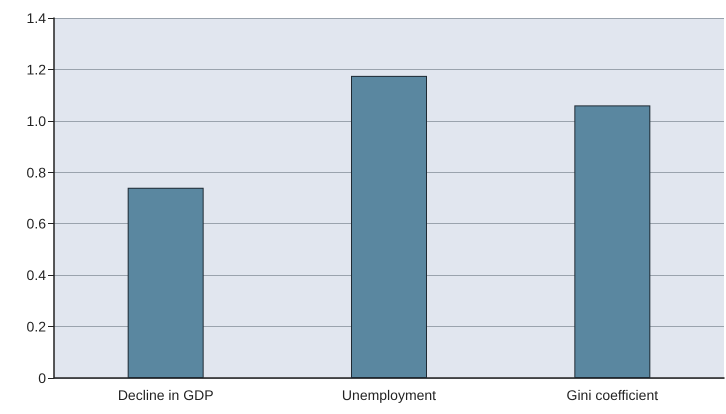  What do you see at coordinates (36, 326) in the screenshot?
I see `y-tick-label: 0.2` at bounding box center [36, 326].